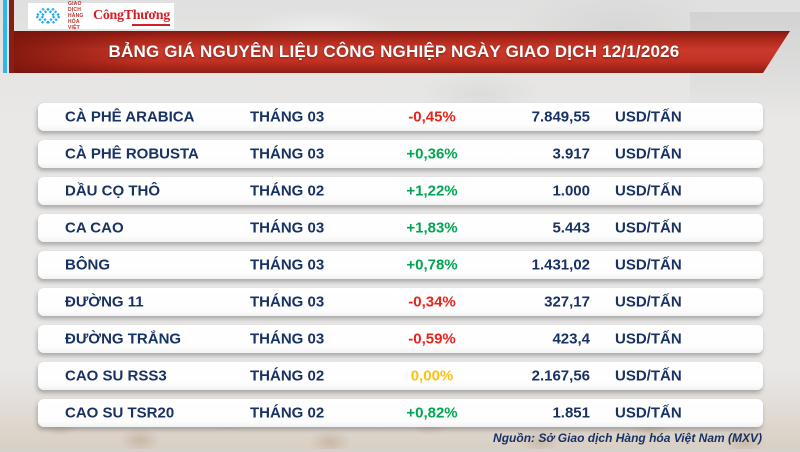  Describe the element at coordinates (116, 376) in the screenshot. I see `commodity-name: CAO SU RSS3` at that location.